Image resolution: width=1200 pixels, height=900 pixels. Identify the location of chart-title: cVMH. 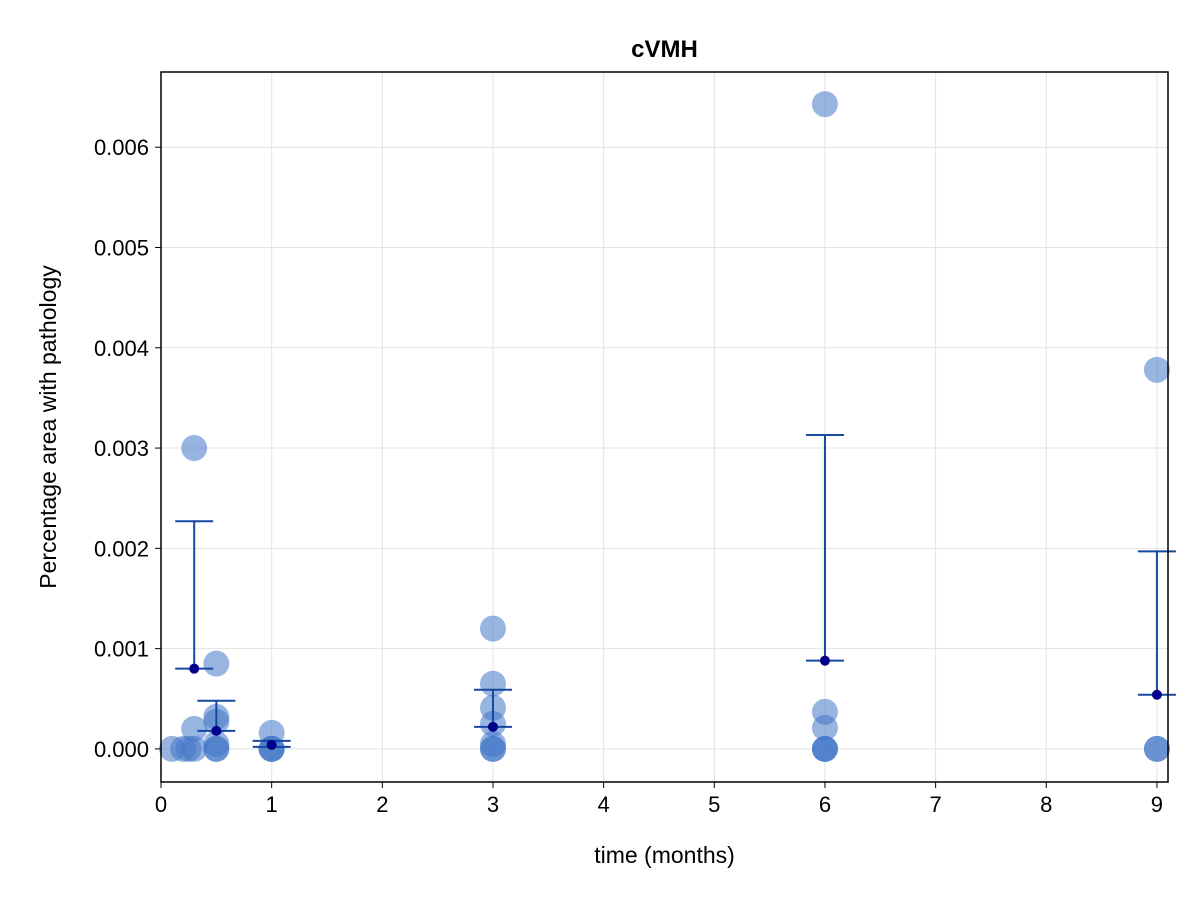
(664, 49).